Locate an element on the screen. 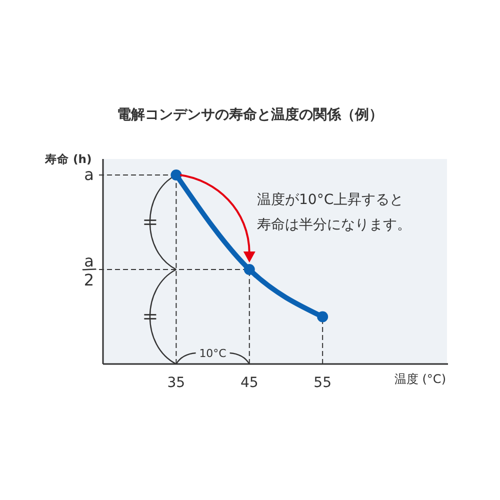  x-axis-title: 温度 (°C) is located at coordinates (420, 379).